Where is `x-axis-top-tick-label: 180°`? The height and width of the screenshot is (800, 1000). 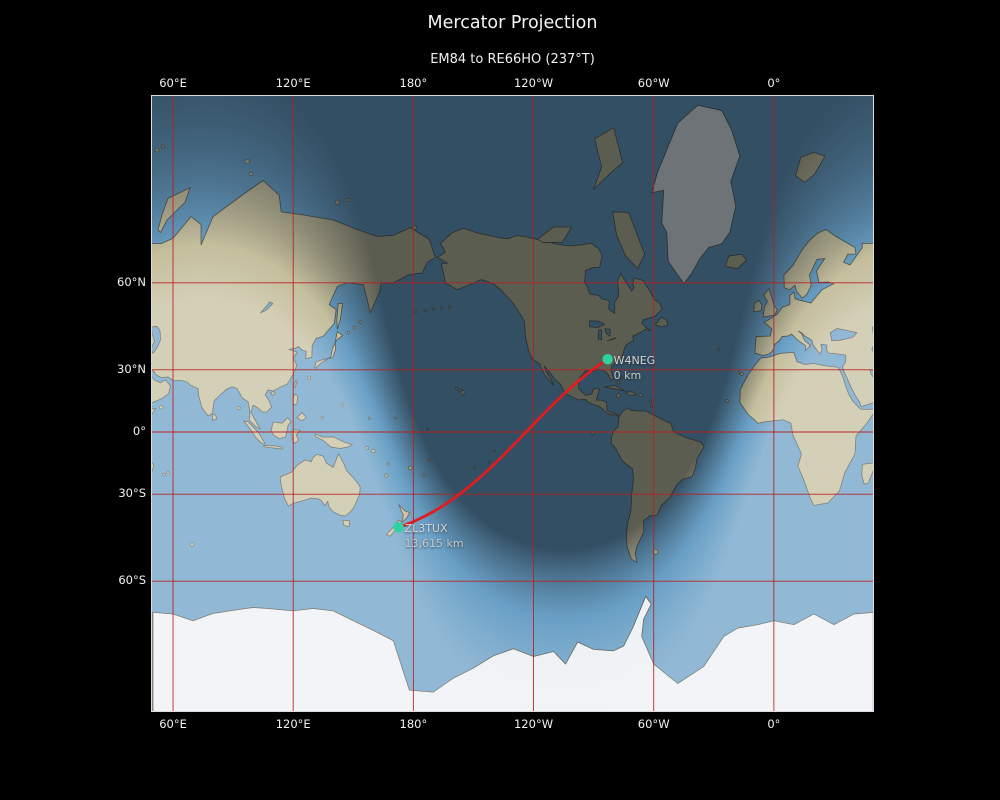 x-axis-top-tick-label: 180° is located at coordinates (413, 83).